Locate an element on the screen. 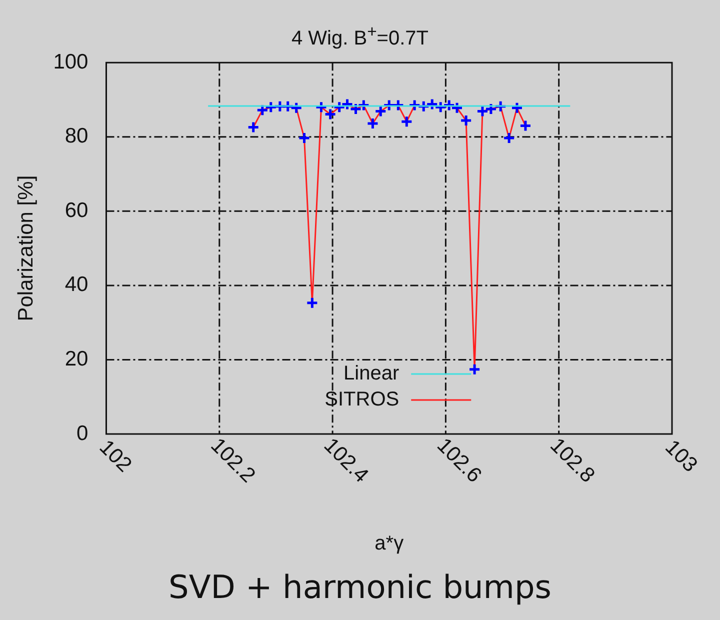 The height and width of the screenshot is (620, 720). x-axis-title: a*γ is located at coordinates (389, 543).